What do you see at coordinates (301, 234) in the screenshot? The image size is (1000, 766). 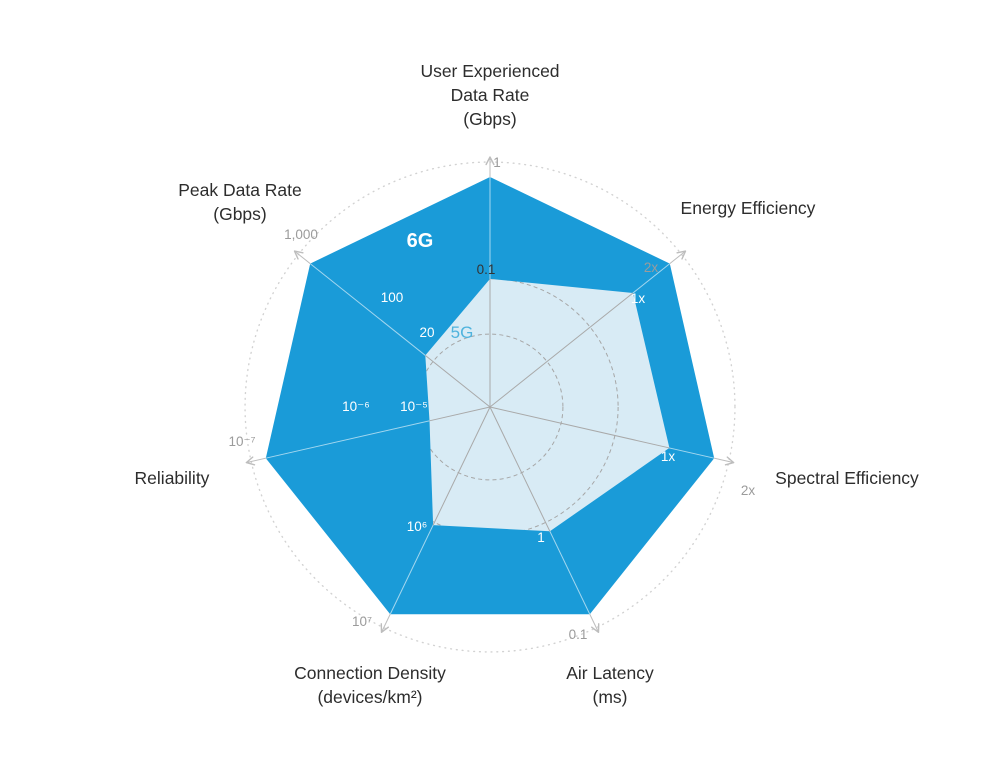 I see `tick-label: 1,000` at bounding box center [301, 234].